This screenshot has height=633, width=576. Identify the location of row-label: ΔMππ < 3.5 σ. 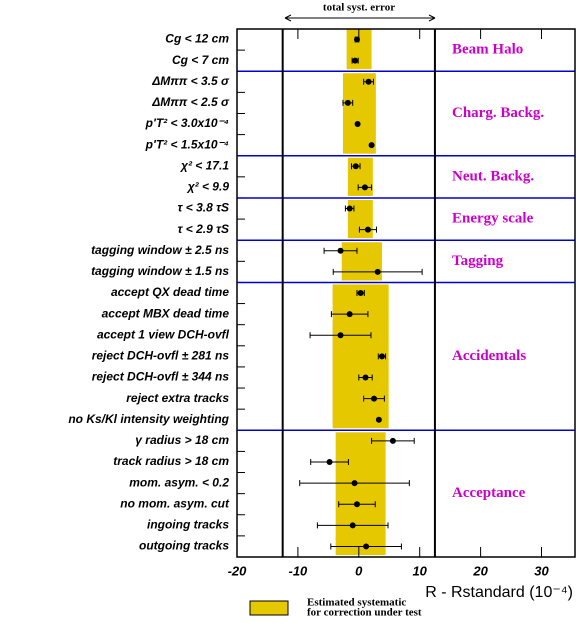
(190, 81).